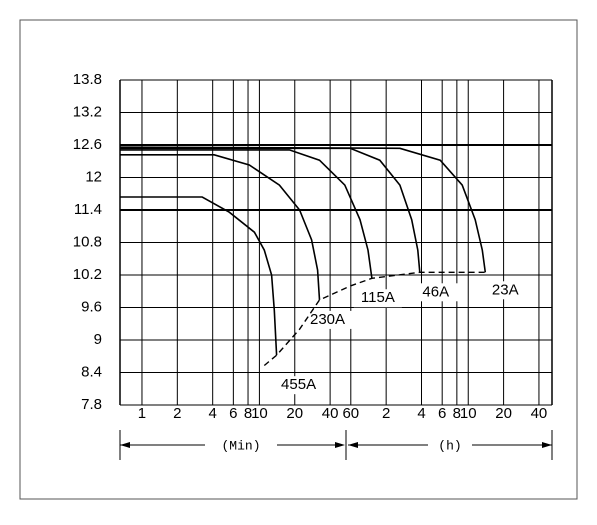 This screenshot has height=525, width=597. What do you see at coordinates (93, 176) in the screenshot?
I see `y-tick-label: 12` at bounding box center [93, 176].